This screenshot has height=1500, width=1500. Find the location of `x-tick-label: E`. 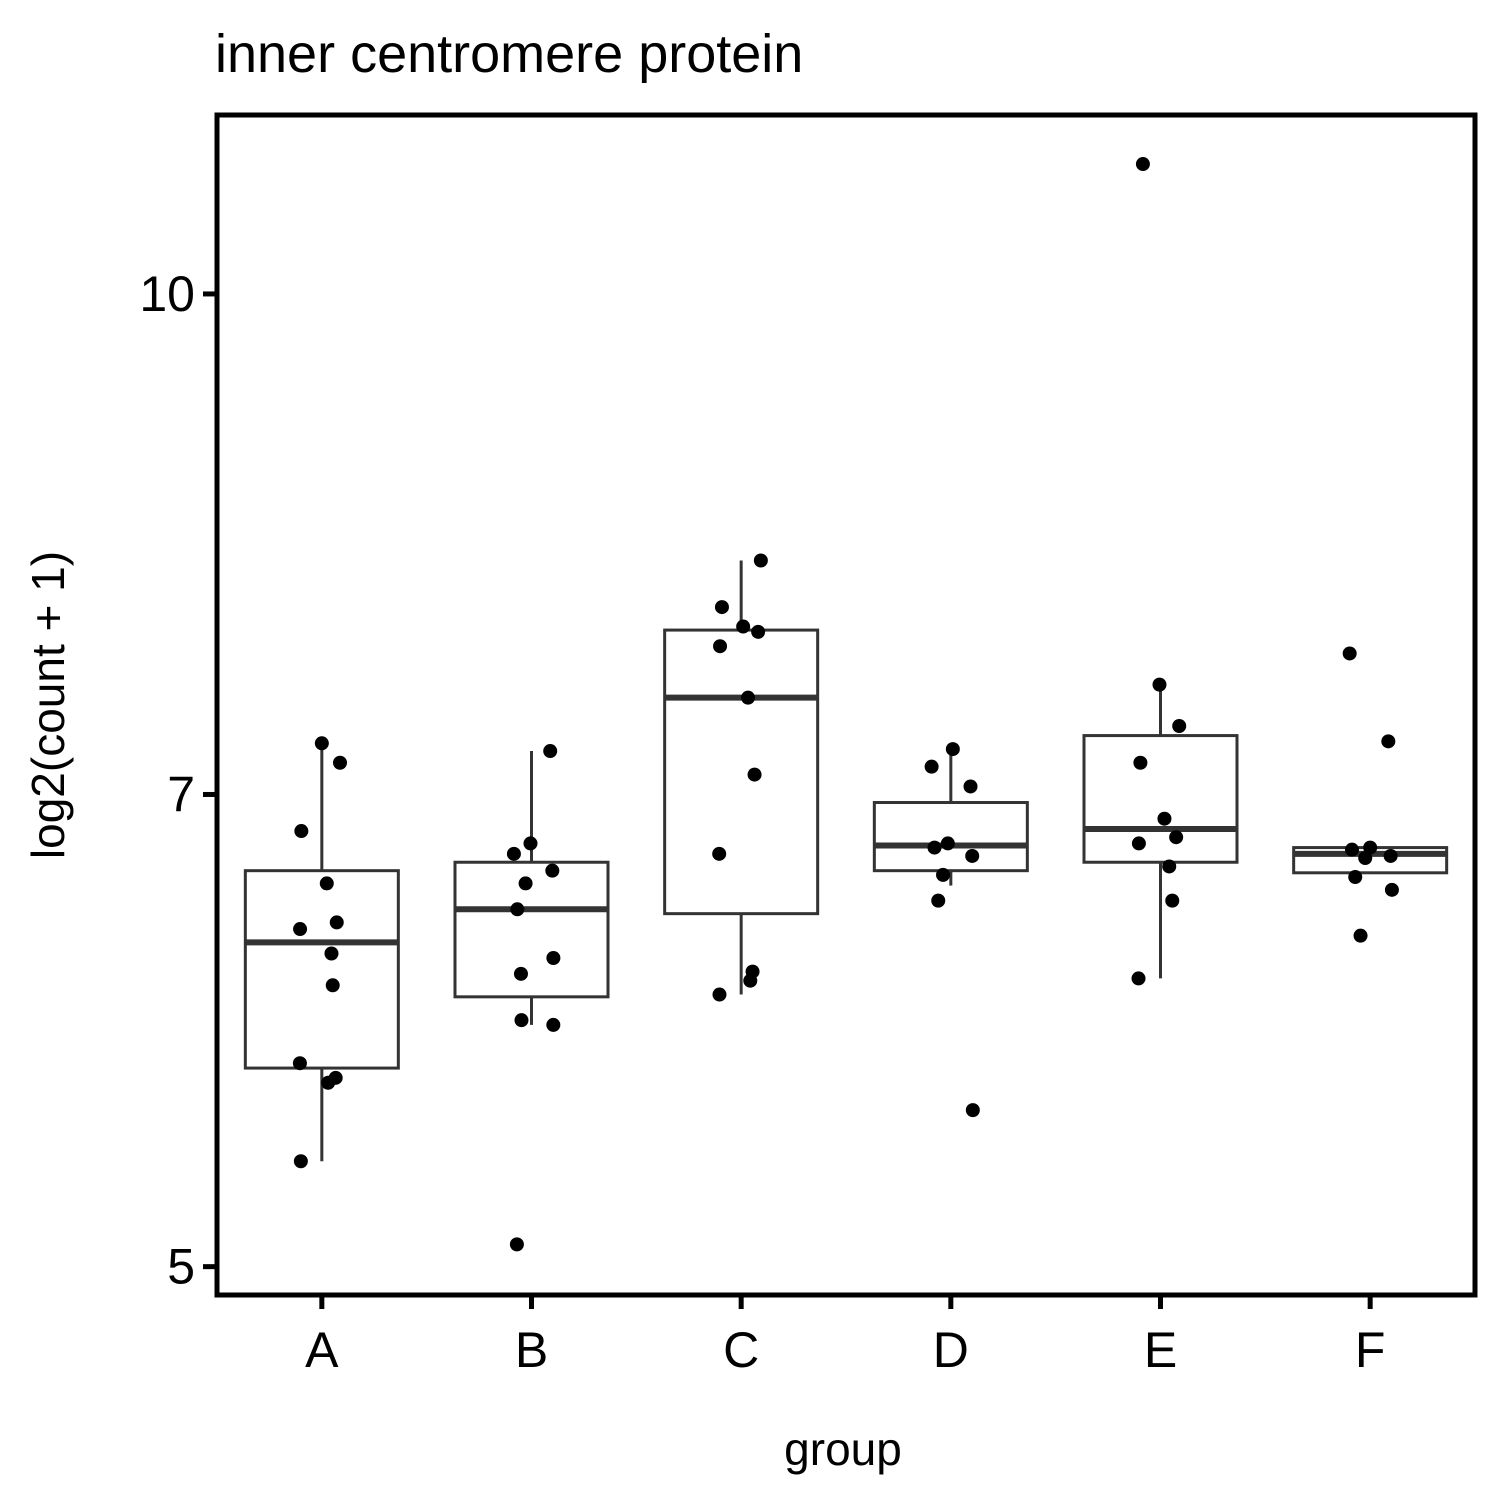

x-tick-label: E is located at coordinates (1160, 1350).